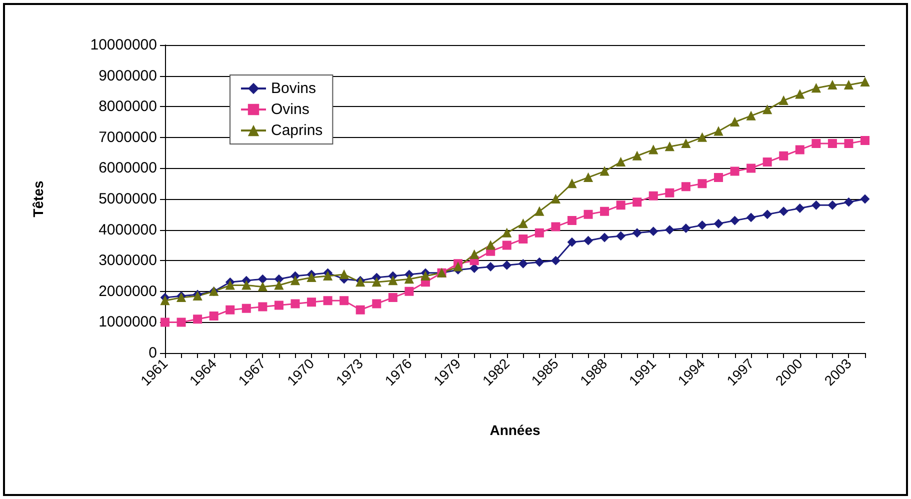 This screenshot has width=911, height=499. What do you see at coordinates (38, 199) in the screenshot?
I see `y-axis-title: Têtes` at bounding box center [38, 199].